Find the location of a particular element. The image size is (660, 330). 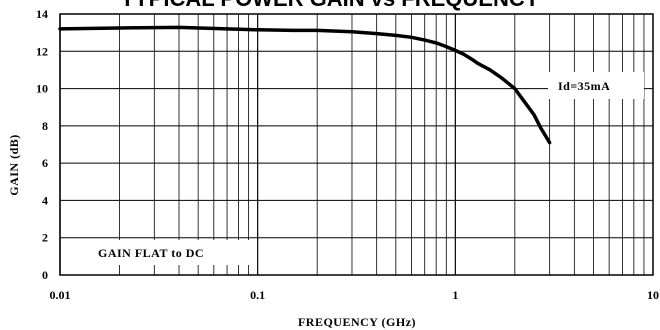

x-tick-labels: 0.01 0.1 1 10 is located at coordinates (355, 295).